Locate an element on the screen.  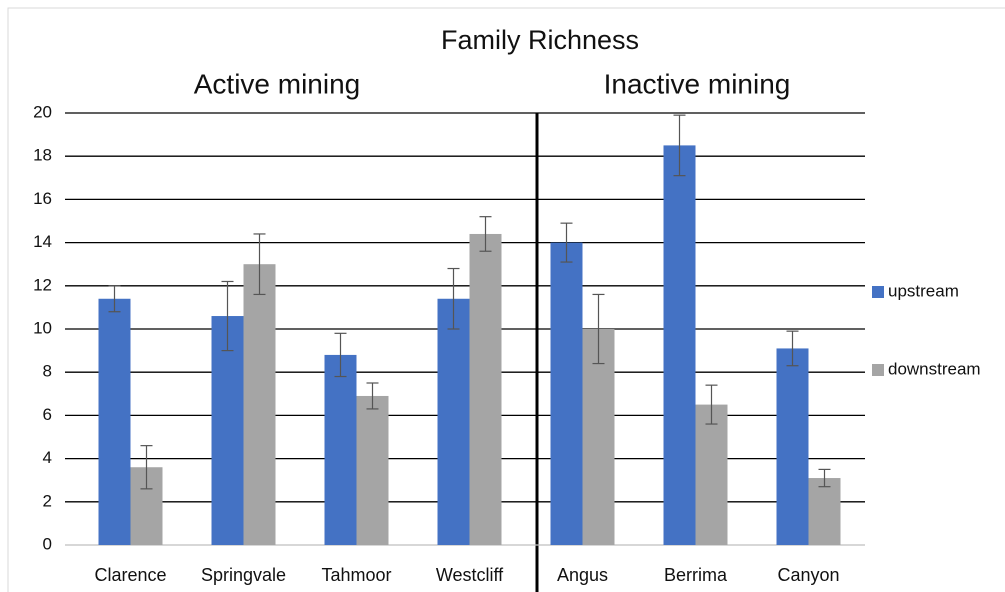
legend-label: downstream is located at coordinates (934, 368).